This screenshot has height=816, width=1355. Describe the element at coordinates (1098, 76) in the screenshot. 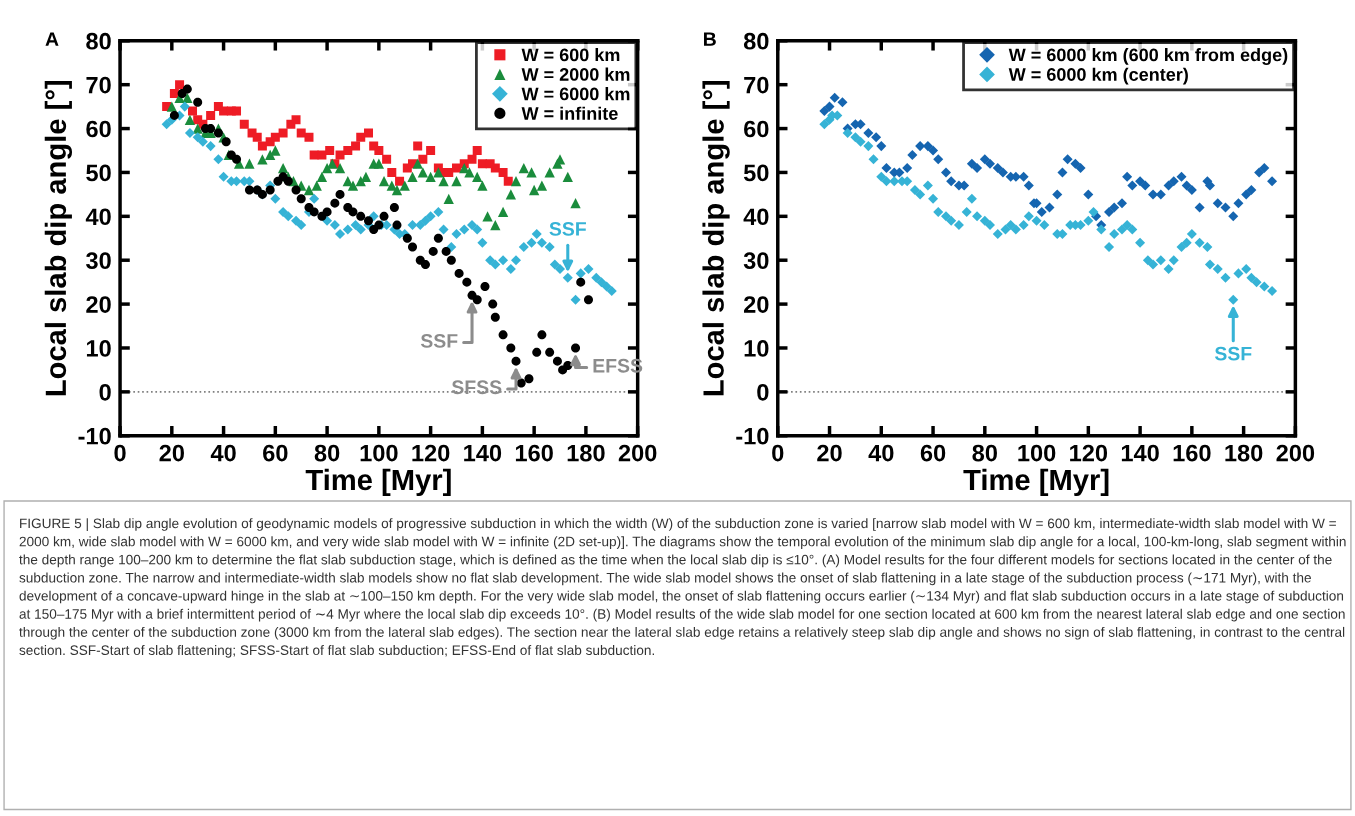

I see `legend-label: W = 6000 km (center)` at that location.